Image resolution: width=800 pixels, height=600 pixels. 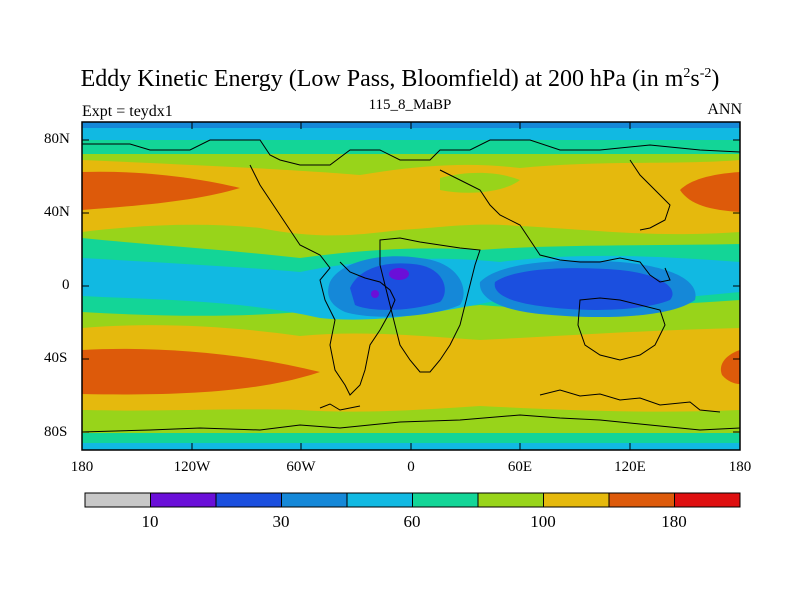 What do you see at coordinates (150, 521) in the screenshot?
I see `colorbar-label: 10` at bounding box center [150, 521].